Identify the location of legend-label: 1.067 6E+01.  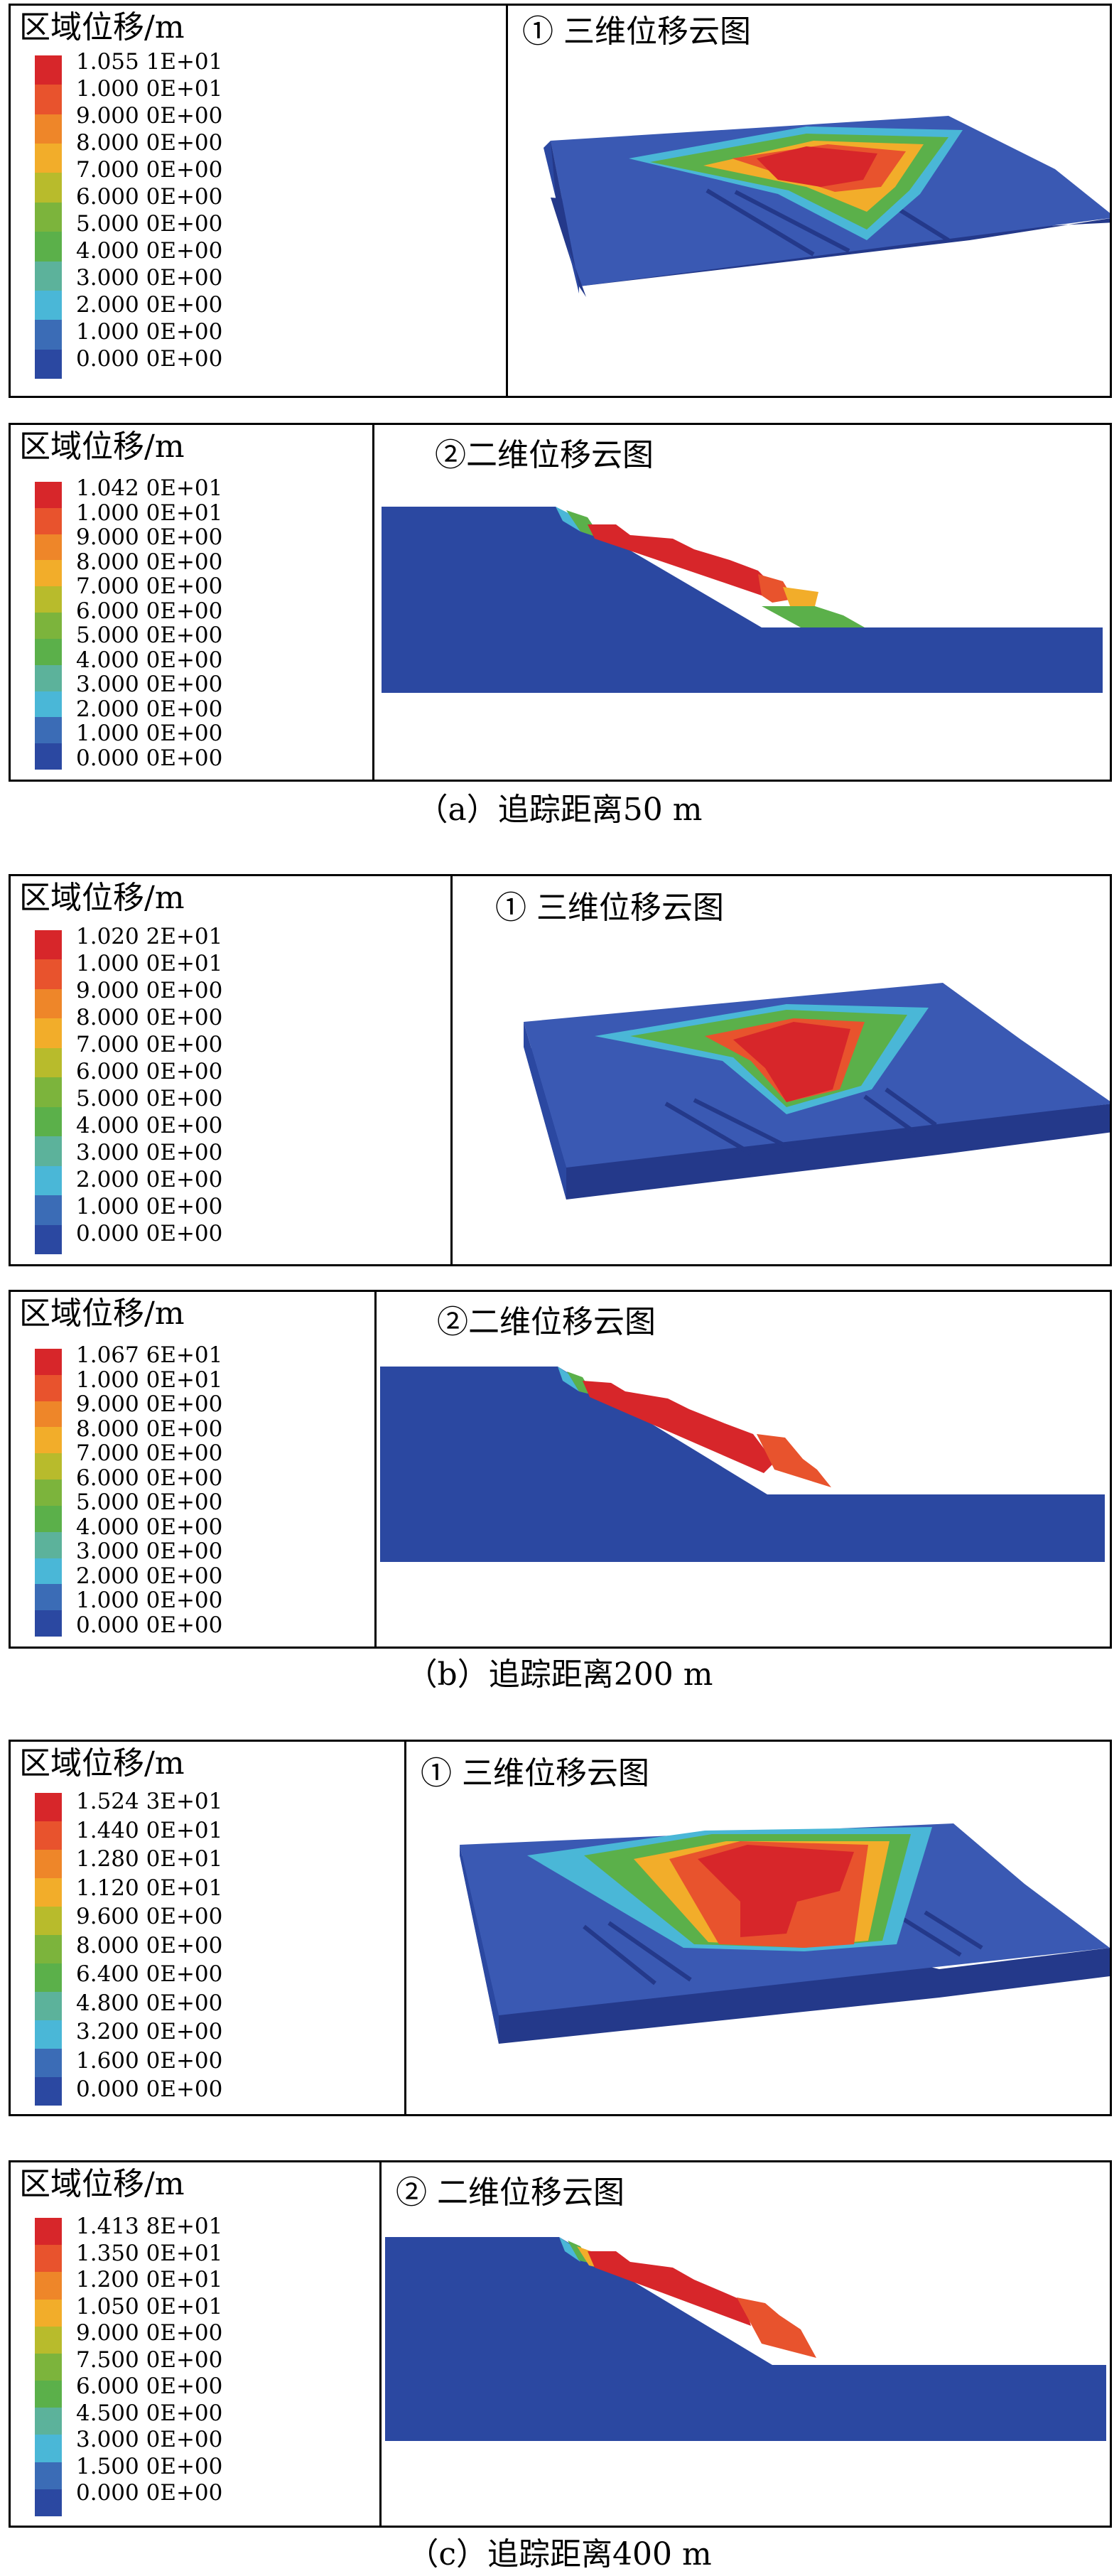
(149, 1355).